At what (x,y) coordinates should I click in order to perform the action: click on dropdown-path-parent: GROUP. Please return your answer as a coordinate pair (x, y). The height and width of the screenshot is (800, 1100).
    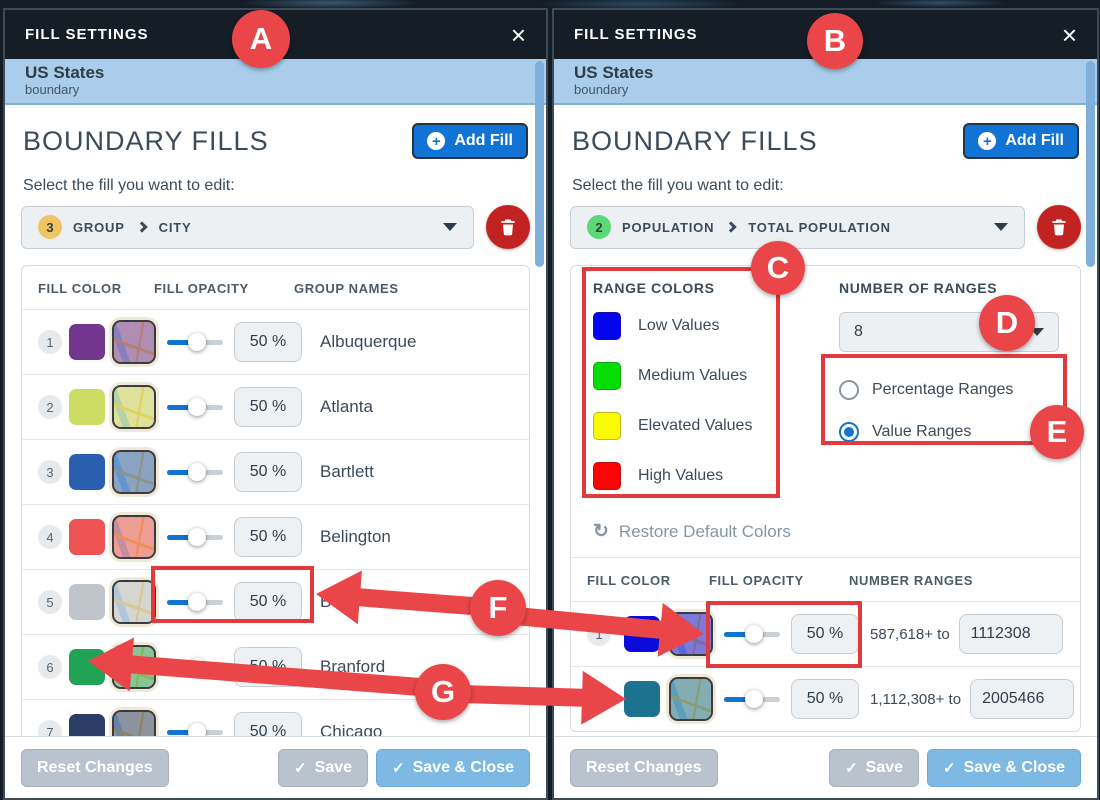
    Looking at the image, I should click on (99, 227).